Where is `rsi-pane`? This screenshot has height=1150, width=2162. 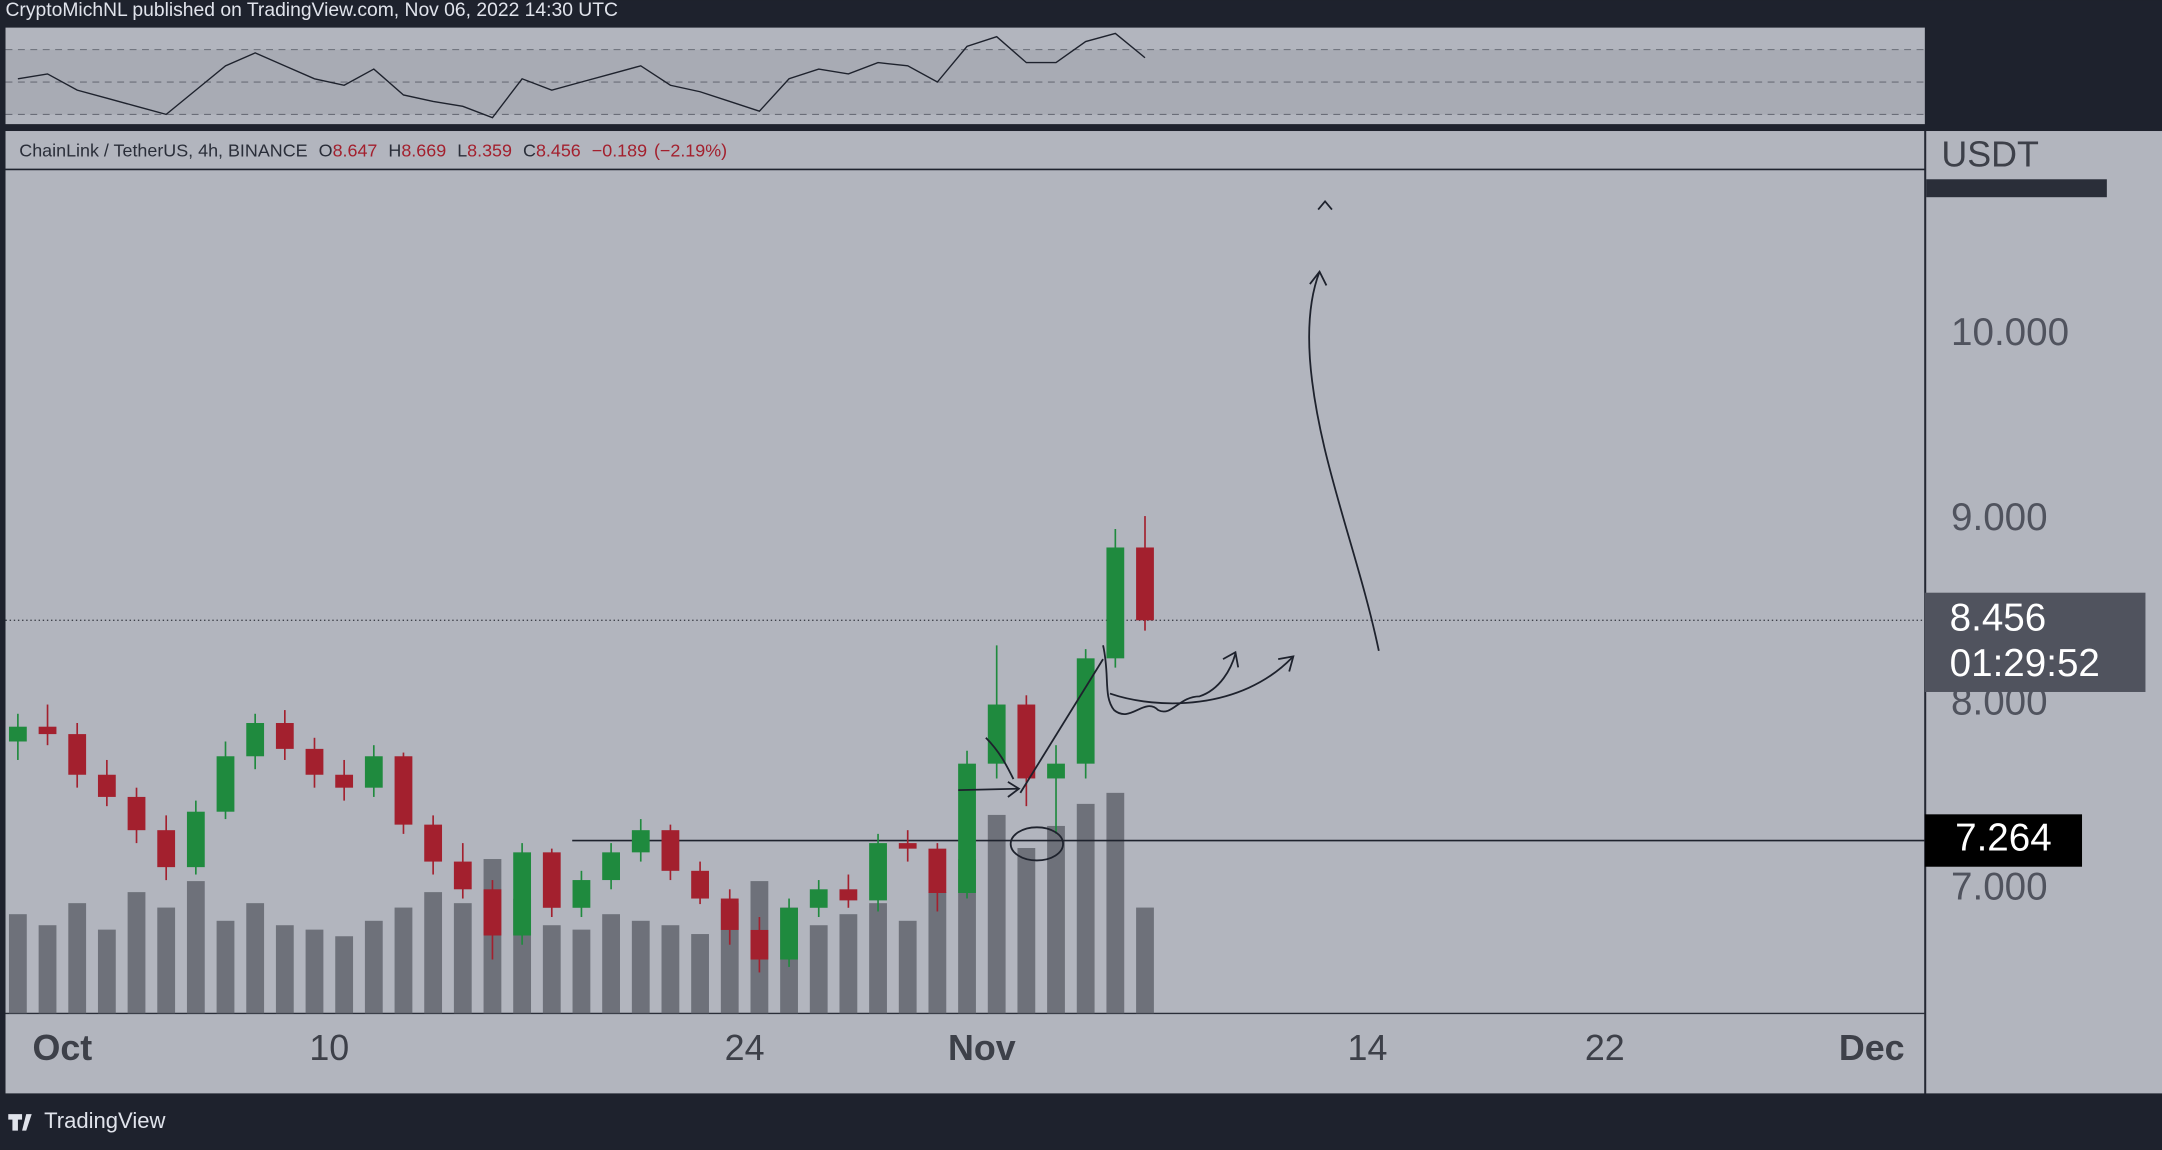
rsi-pane is located at coordinates (965, 76).